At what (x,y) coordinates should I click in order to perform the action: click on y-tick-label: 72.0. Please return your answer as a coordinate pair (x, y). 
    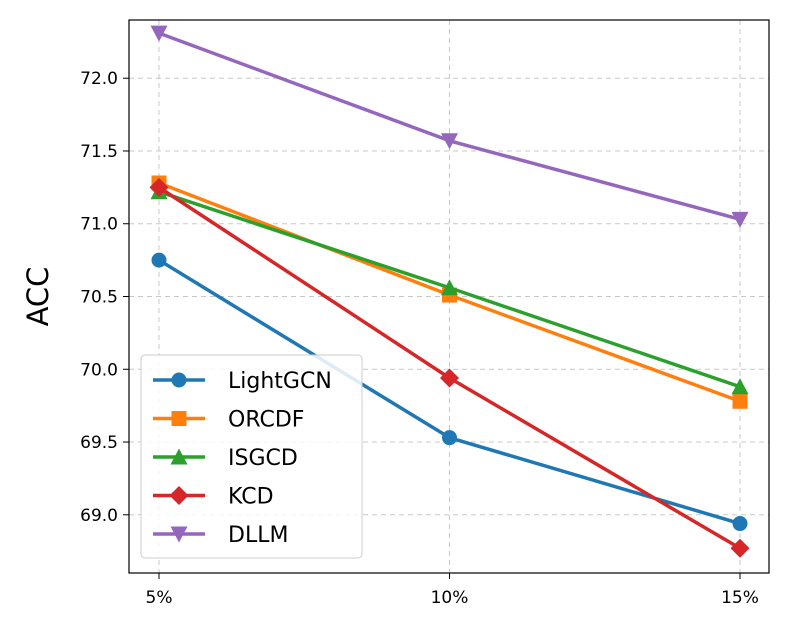
    Looking at the image, I should click on (99, 79).